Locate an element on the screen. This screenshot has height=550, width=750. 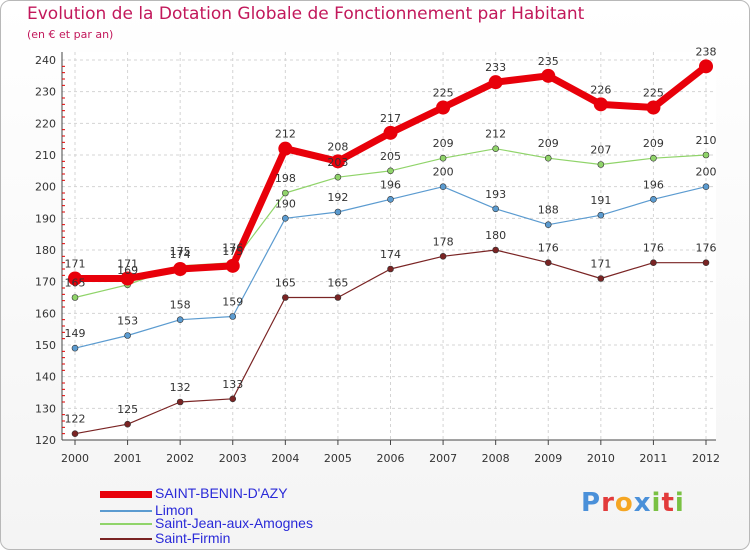
data-label: 193 is located at coordinates (495, 194).